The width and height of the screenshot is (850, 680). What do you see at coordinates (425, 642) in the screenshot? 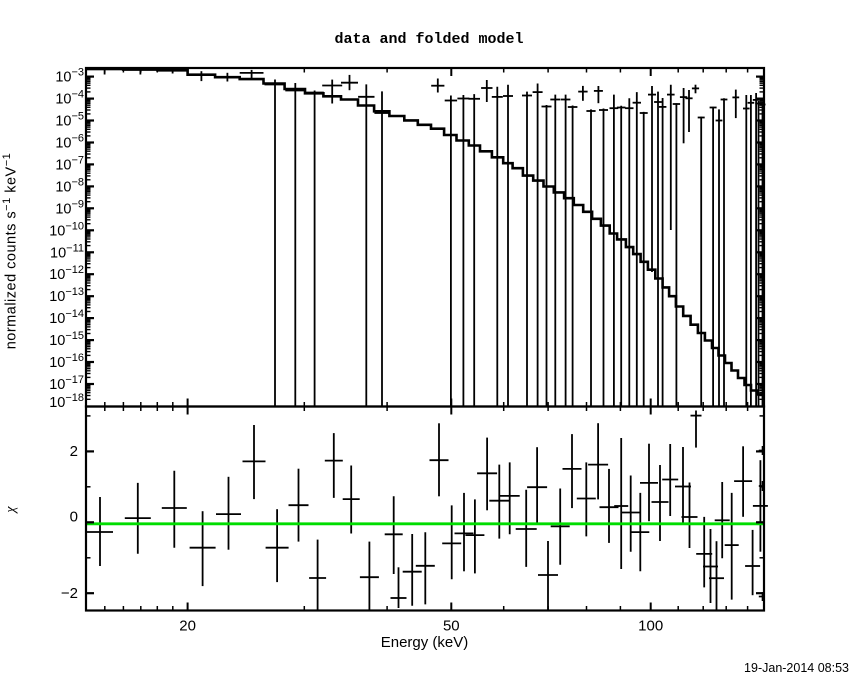
I see `svg-text: Energy (keV)` at bounding box center [425, 642].